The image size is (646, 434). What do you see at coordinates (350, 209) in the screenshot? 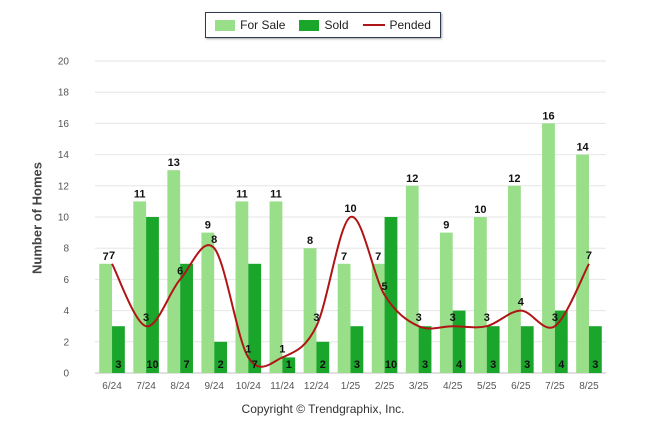
I see `data-label-pended: 10` at bounding box center [350, 209].